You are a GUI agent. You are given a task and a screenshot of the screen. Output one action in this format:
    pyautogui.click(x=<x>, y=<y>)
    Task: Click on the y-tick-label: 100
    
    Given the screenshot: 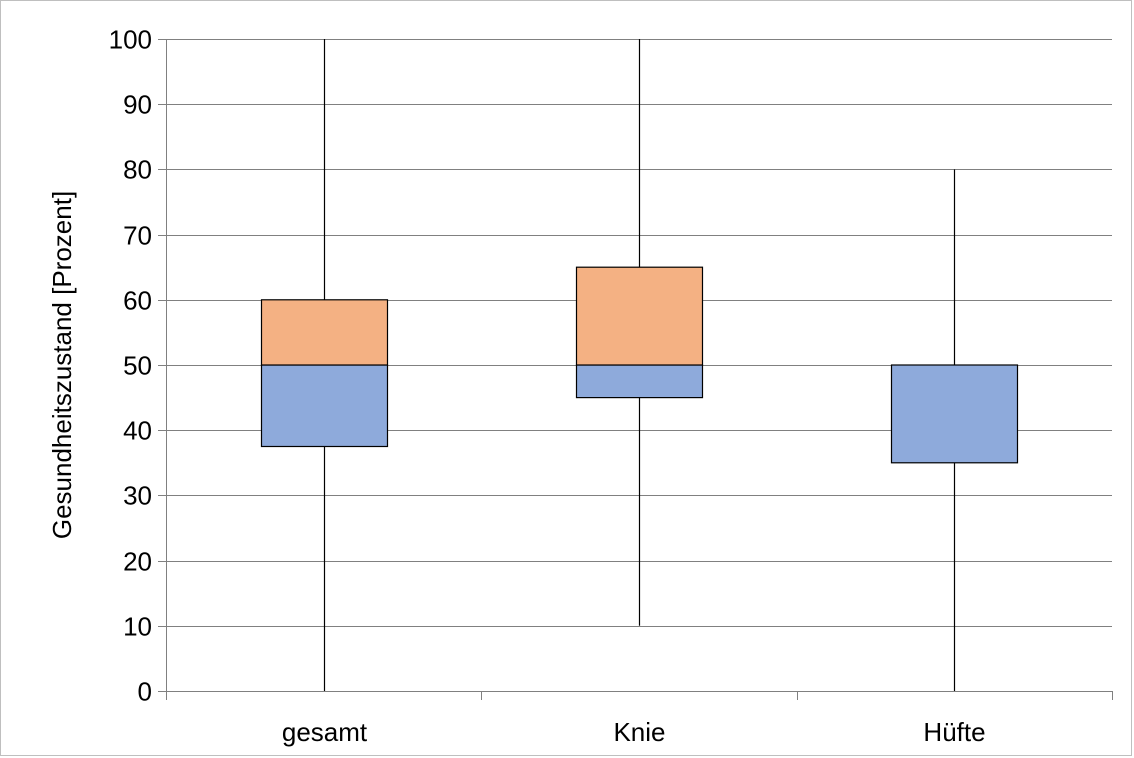 What is the action you would take?
    pyautogui.click(x=130, y=40)
    